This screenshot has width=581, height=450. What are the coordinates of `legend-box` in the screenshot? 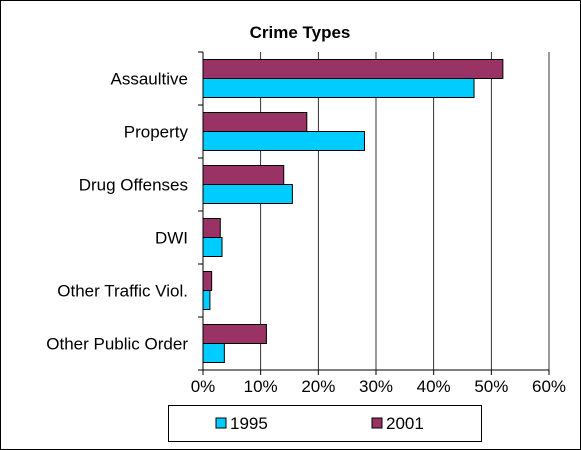 It's located at (325, 423).